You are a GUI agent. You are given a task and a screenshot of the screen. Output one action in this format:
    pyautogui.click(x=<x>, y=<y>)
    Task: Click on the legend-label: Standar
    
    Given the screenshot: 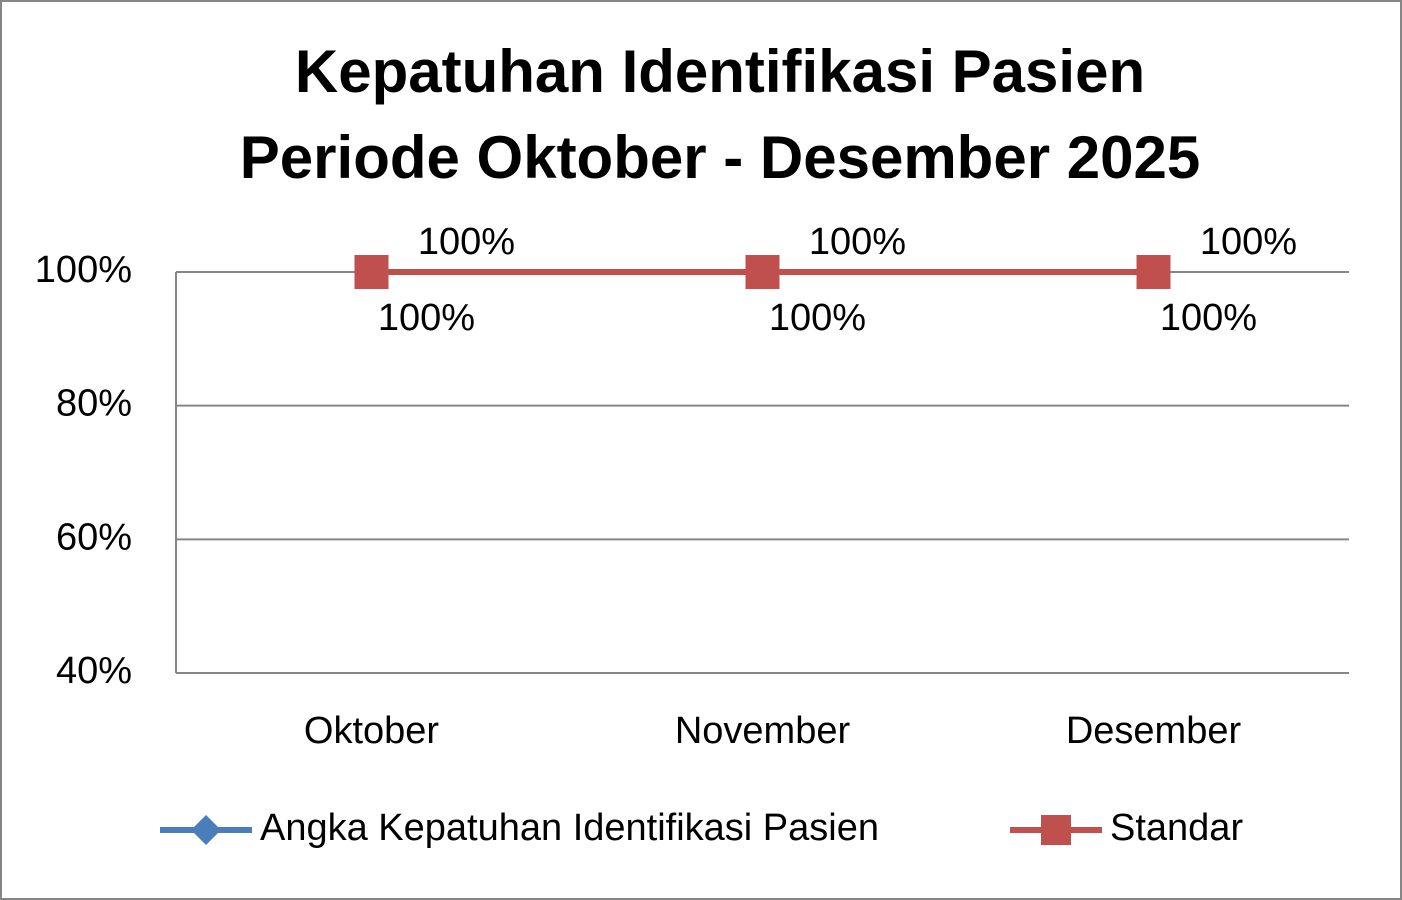 What is the action you would take?
    pyautogui.click(x=1176, y=828)
    